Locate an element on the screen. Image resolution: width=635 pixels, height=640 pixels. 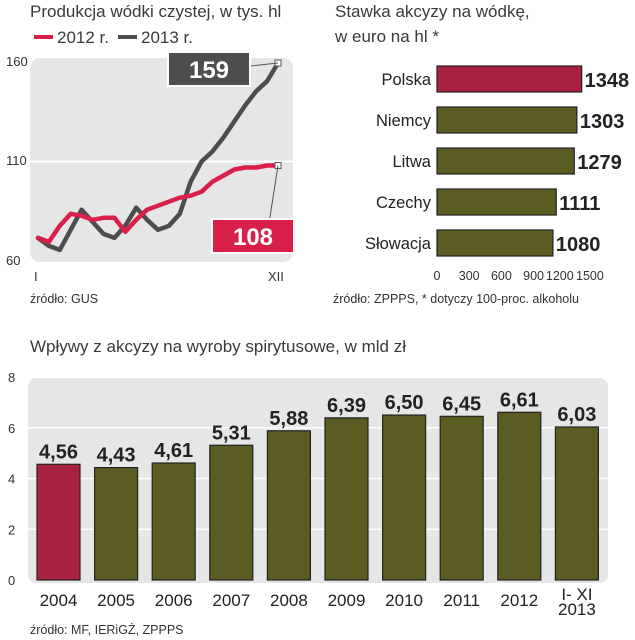
revenue-value-2005: 4,43 is located at coordinates (116, 456).